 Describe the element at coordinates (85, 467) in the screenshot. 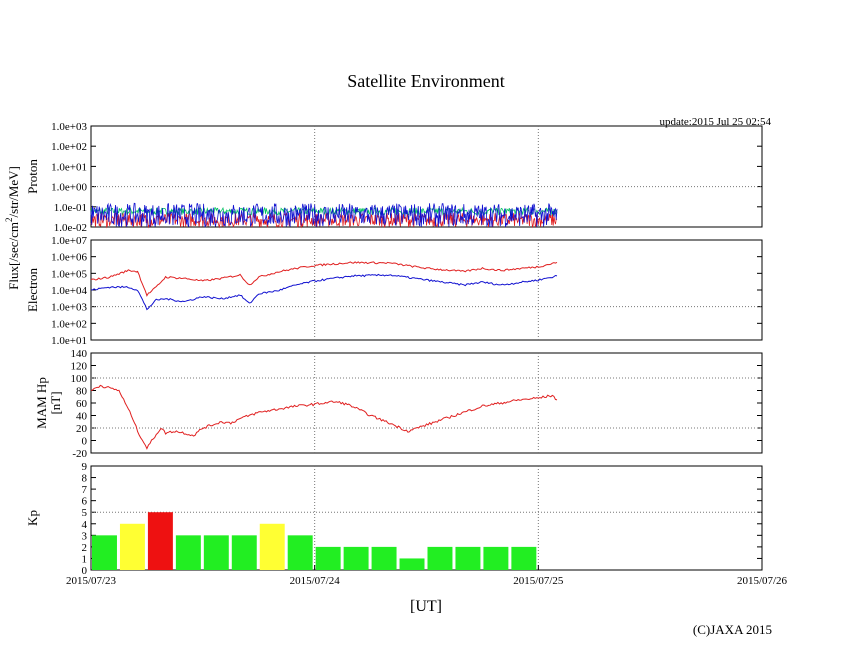

I see `y-tick-label: 9` at that location.